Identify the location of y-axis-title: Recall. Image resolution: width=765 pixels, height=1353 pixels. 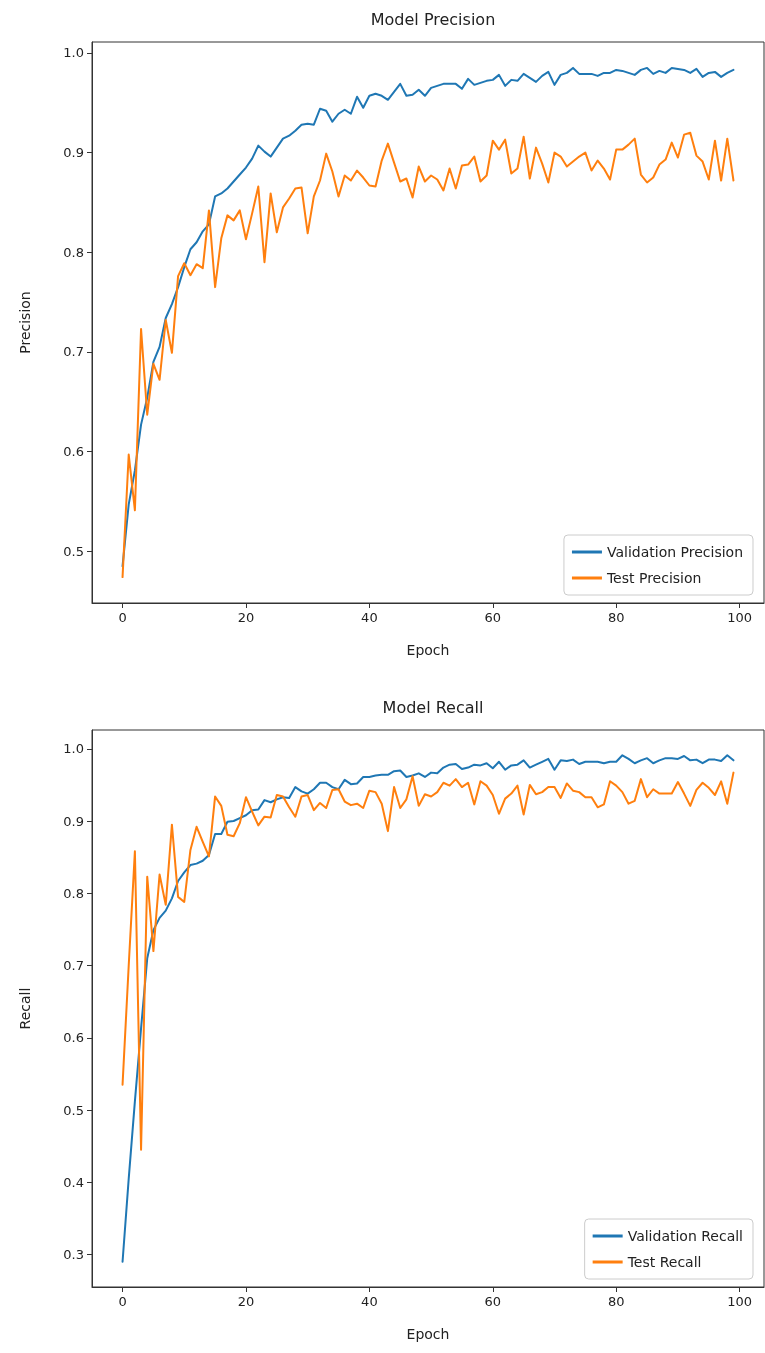
(25, 1008).